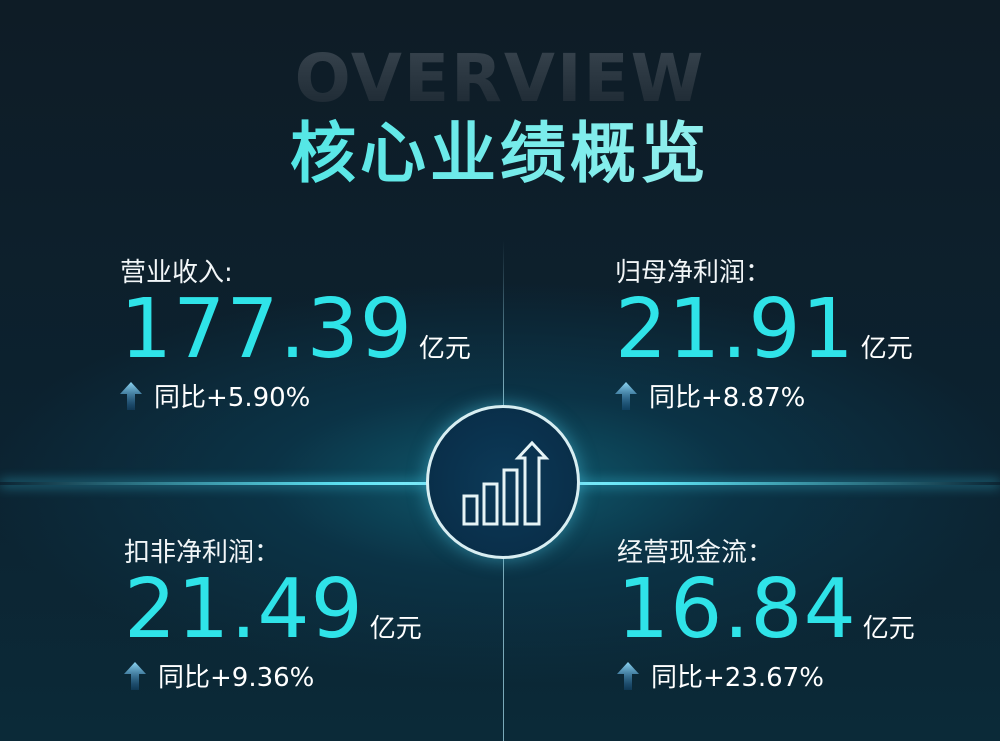 Image resolution: width=1000 pixels, height=741 pixels. I want to click on metric-deducted-net-profit: 扣非净利润： 21.49 亿元 同比+9.36%, so click(273, 613).